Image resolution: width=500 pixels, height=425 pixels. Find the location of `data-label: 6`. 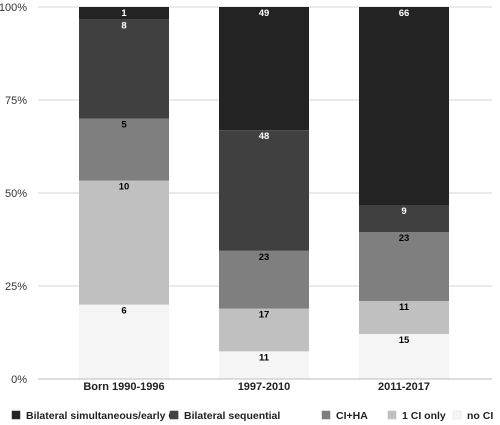

data-label: 6 is located at coordinates (123, 311).